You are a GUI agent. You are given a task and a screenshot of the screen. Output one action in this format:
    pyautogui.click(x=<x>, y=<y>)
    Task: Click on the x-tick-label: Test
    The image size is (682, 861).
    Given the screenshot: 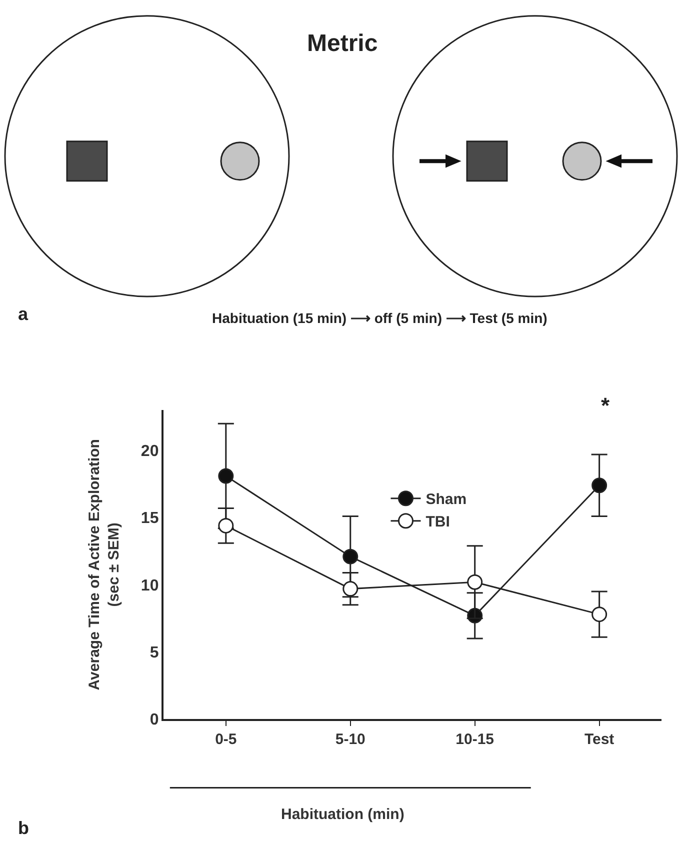 What is the action you would take?
    pyautogui.click(x=599, y=739)
    